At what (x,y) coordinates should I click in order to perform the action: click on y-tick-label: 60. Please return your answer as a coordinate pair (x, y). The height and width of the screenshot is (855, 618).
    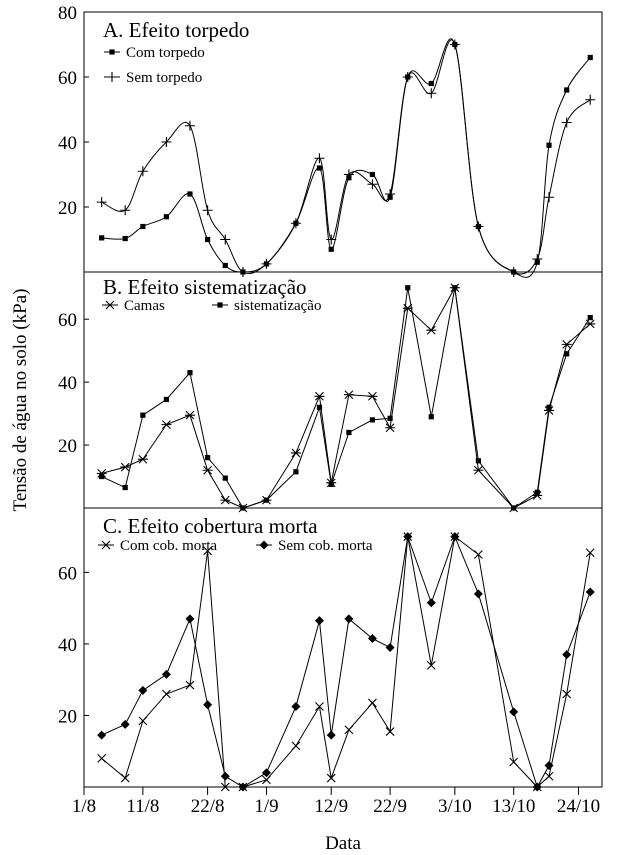
    Looking at the image, I should click on (67, 78).